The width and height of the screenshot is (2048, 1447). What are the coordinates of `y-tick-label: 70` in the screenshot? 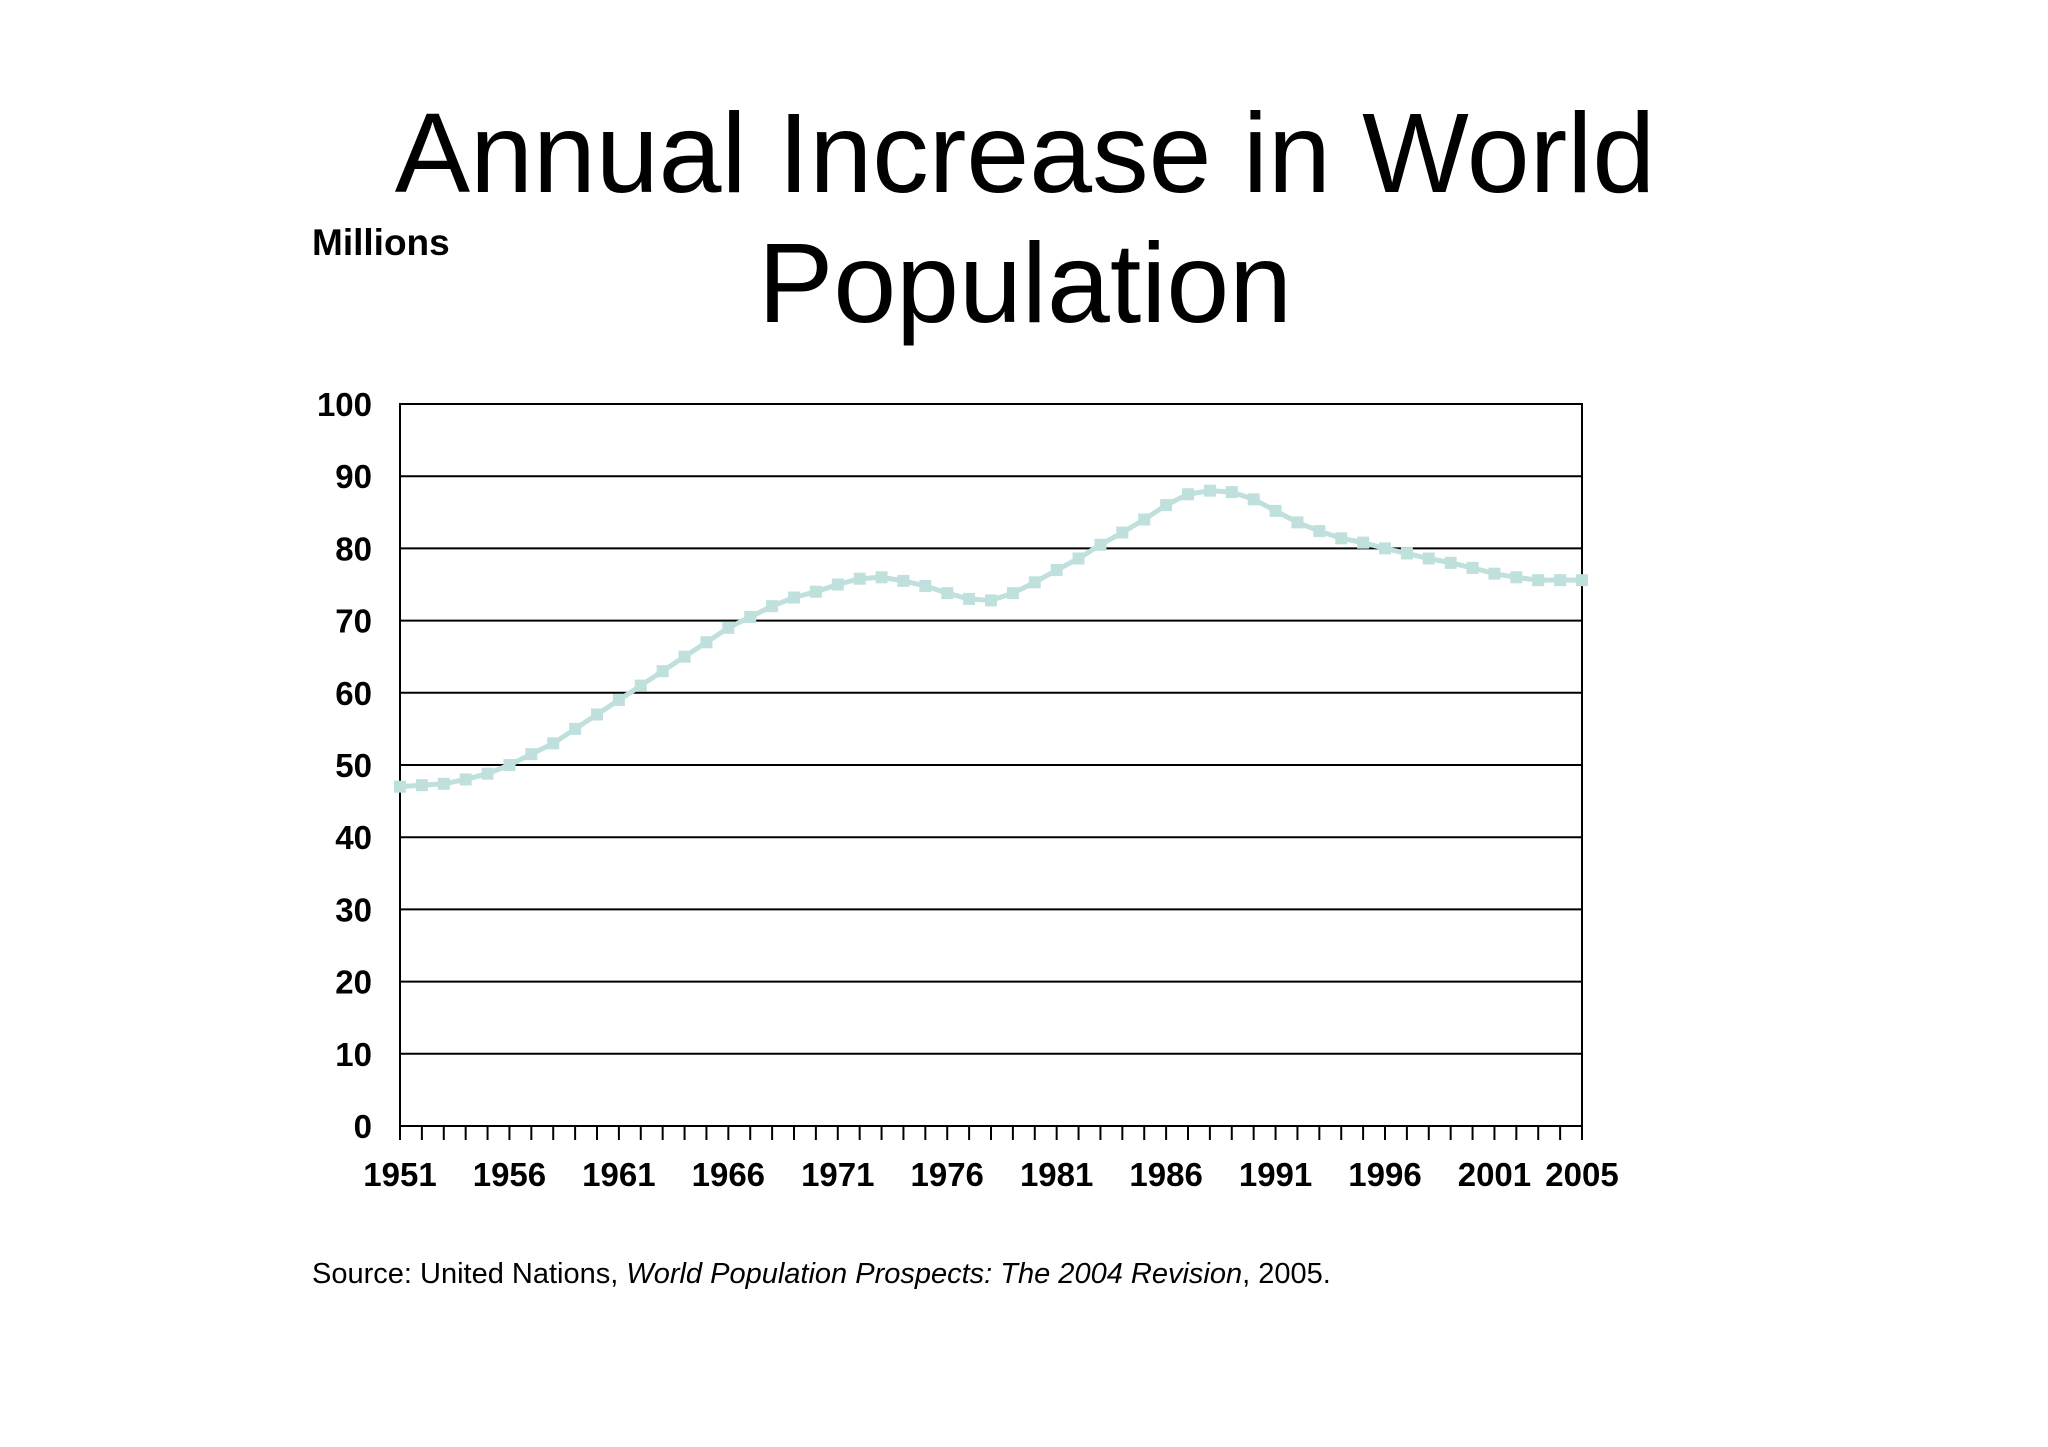 It's located at (353, 621).